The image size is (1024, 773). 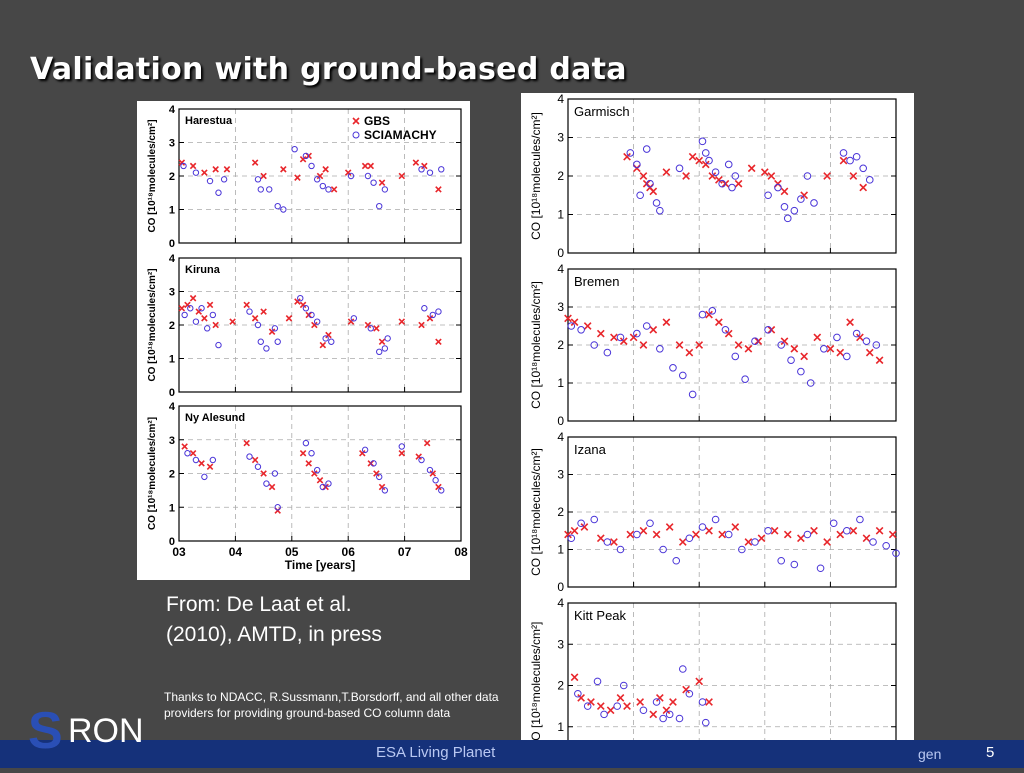 What do you see at coordinates (320, 565) in the screenshot?
I see `x-axis-label: Time [years]` at bounding box center [320, 565].